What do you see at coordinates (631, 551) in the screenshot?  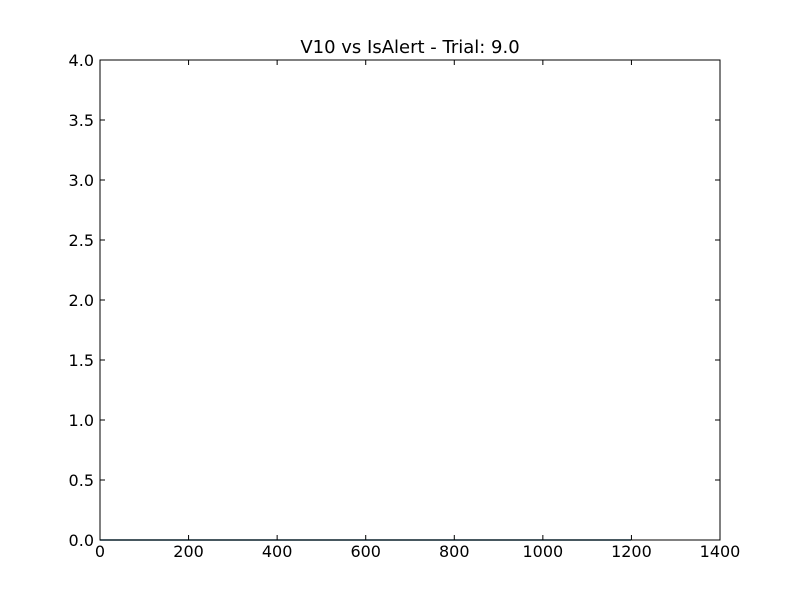 I see `x-tick-label: 1200` at bounding box center [631, 551].